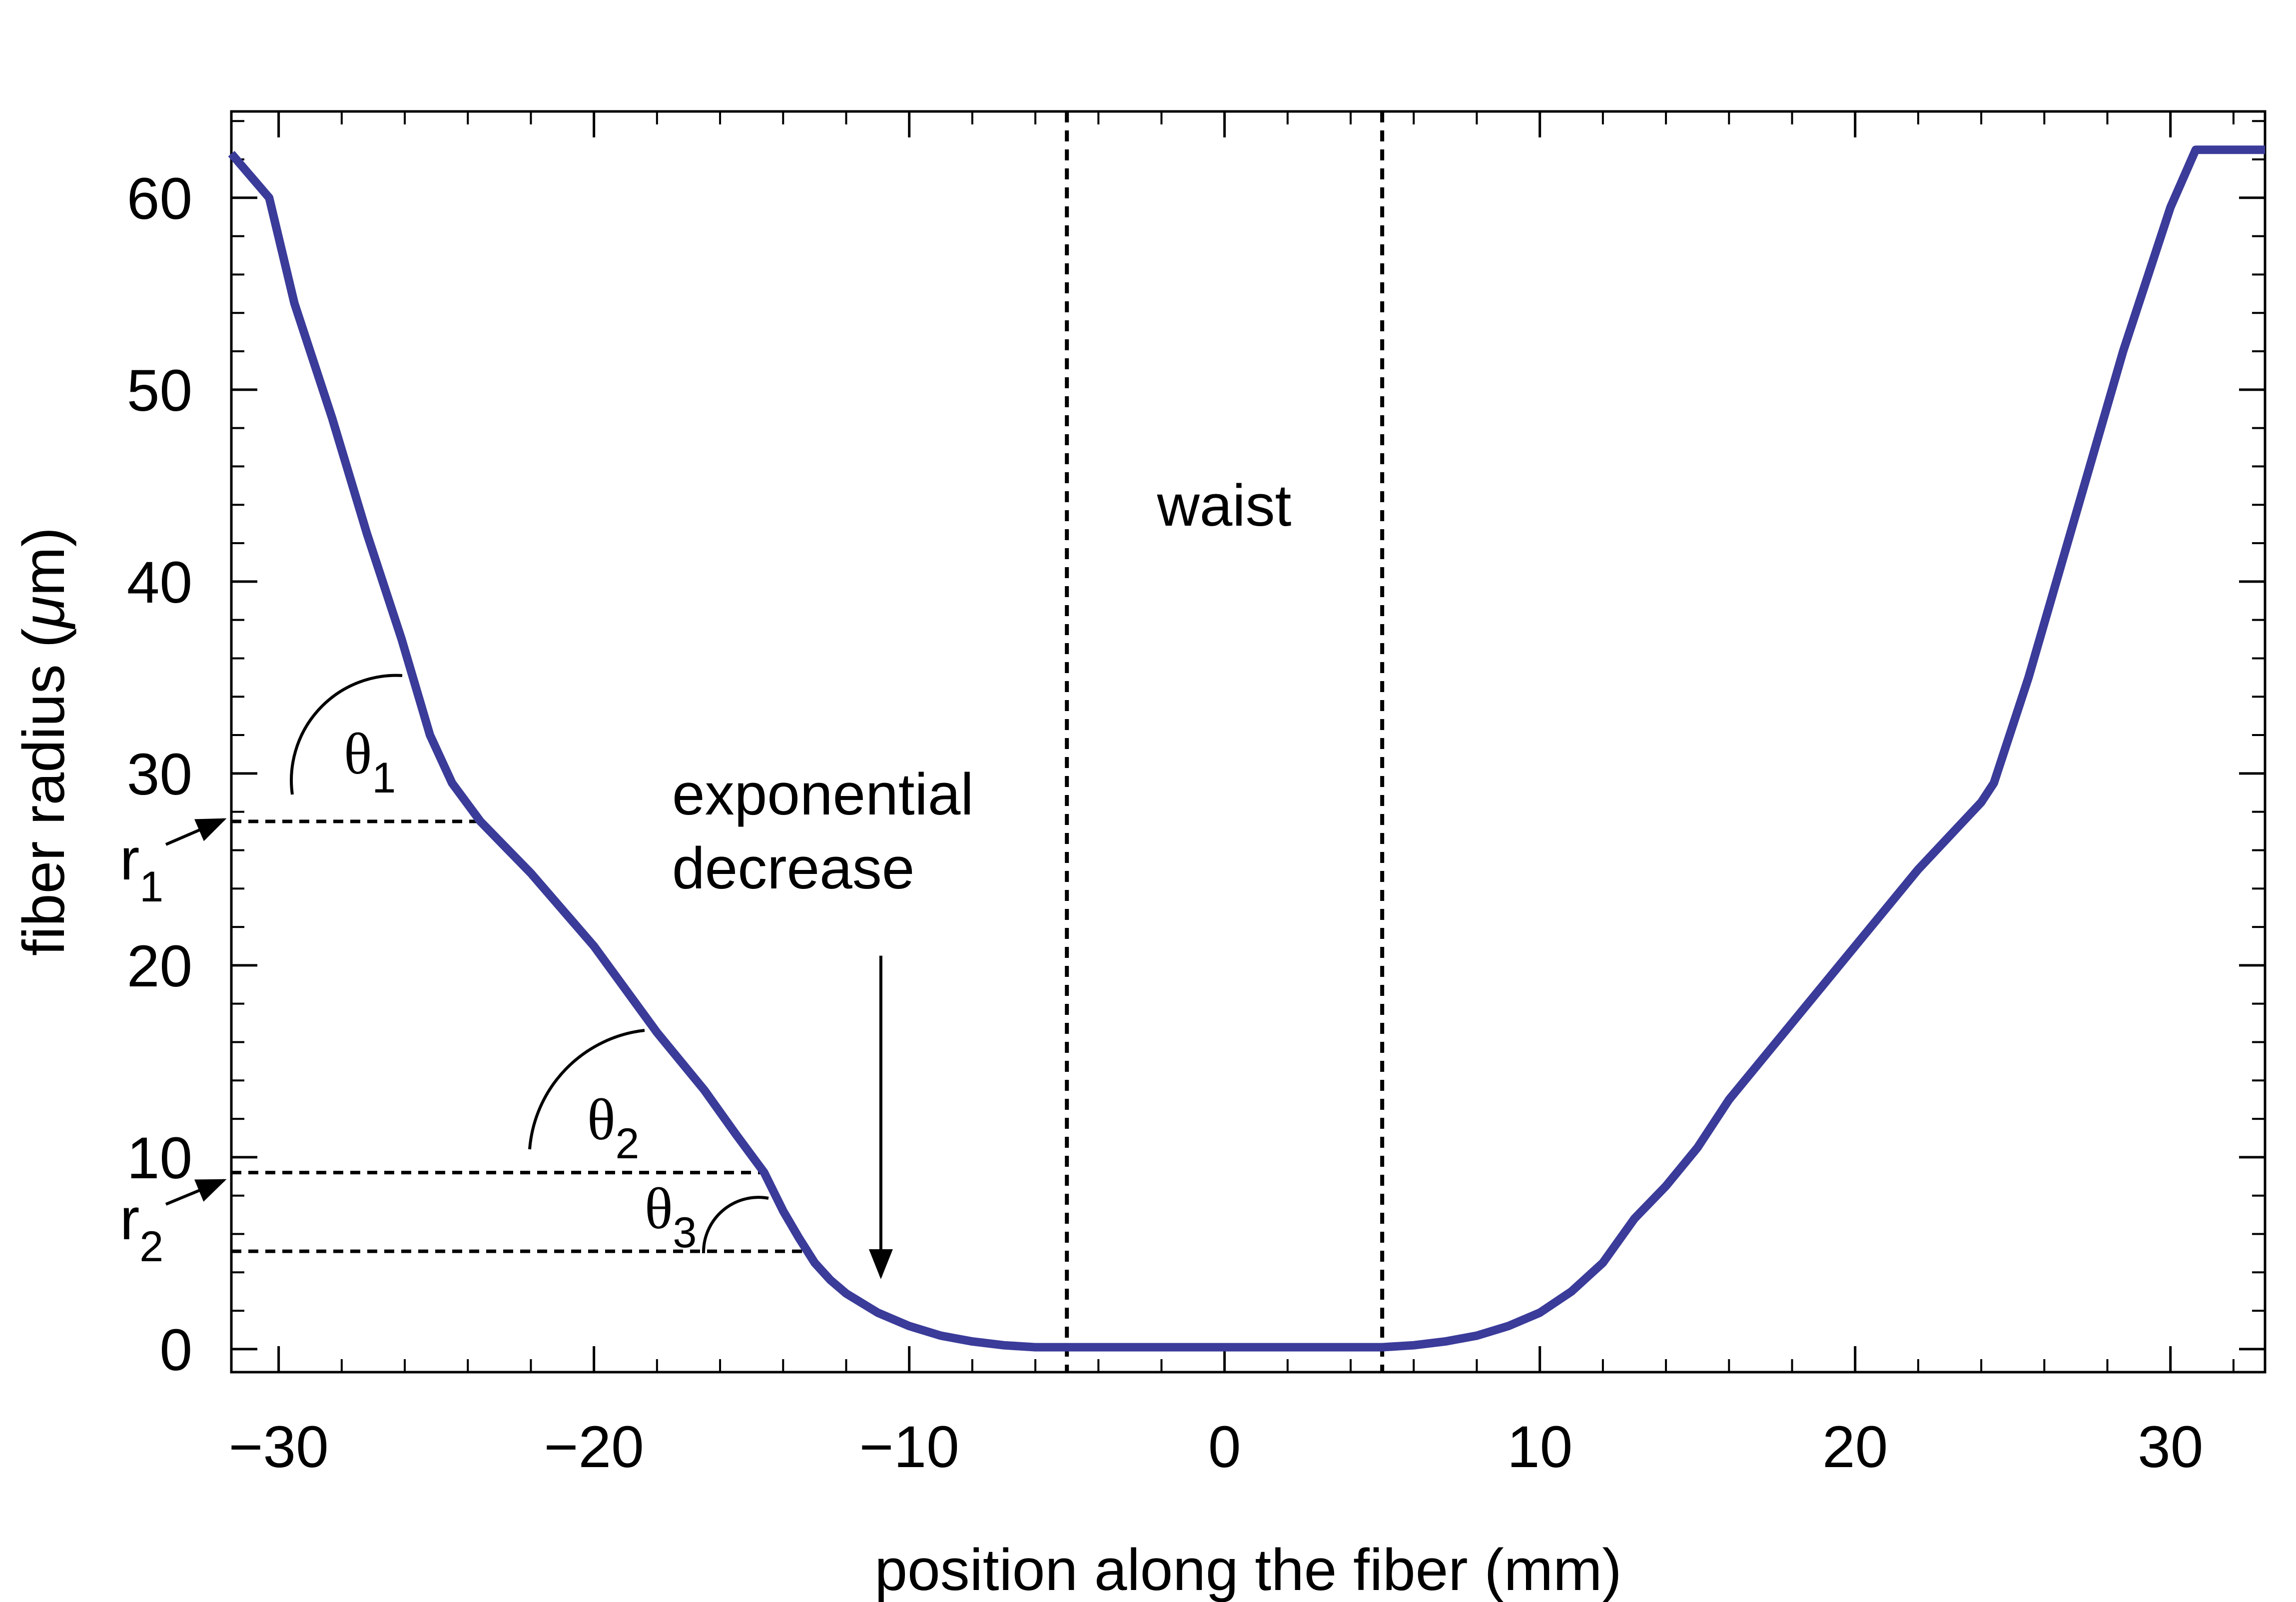  I want to click on theta2-label: θ2, so click(613, 1127).